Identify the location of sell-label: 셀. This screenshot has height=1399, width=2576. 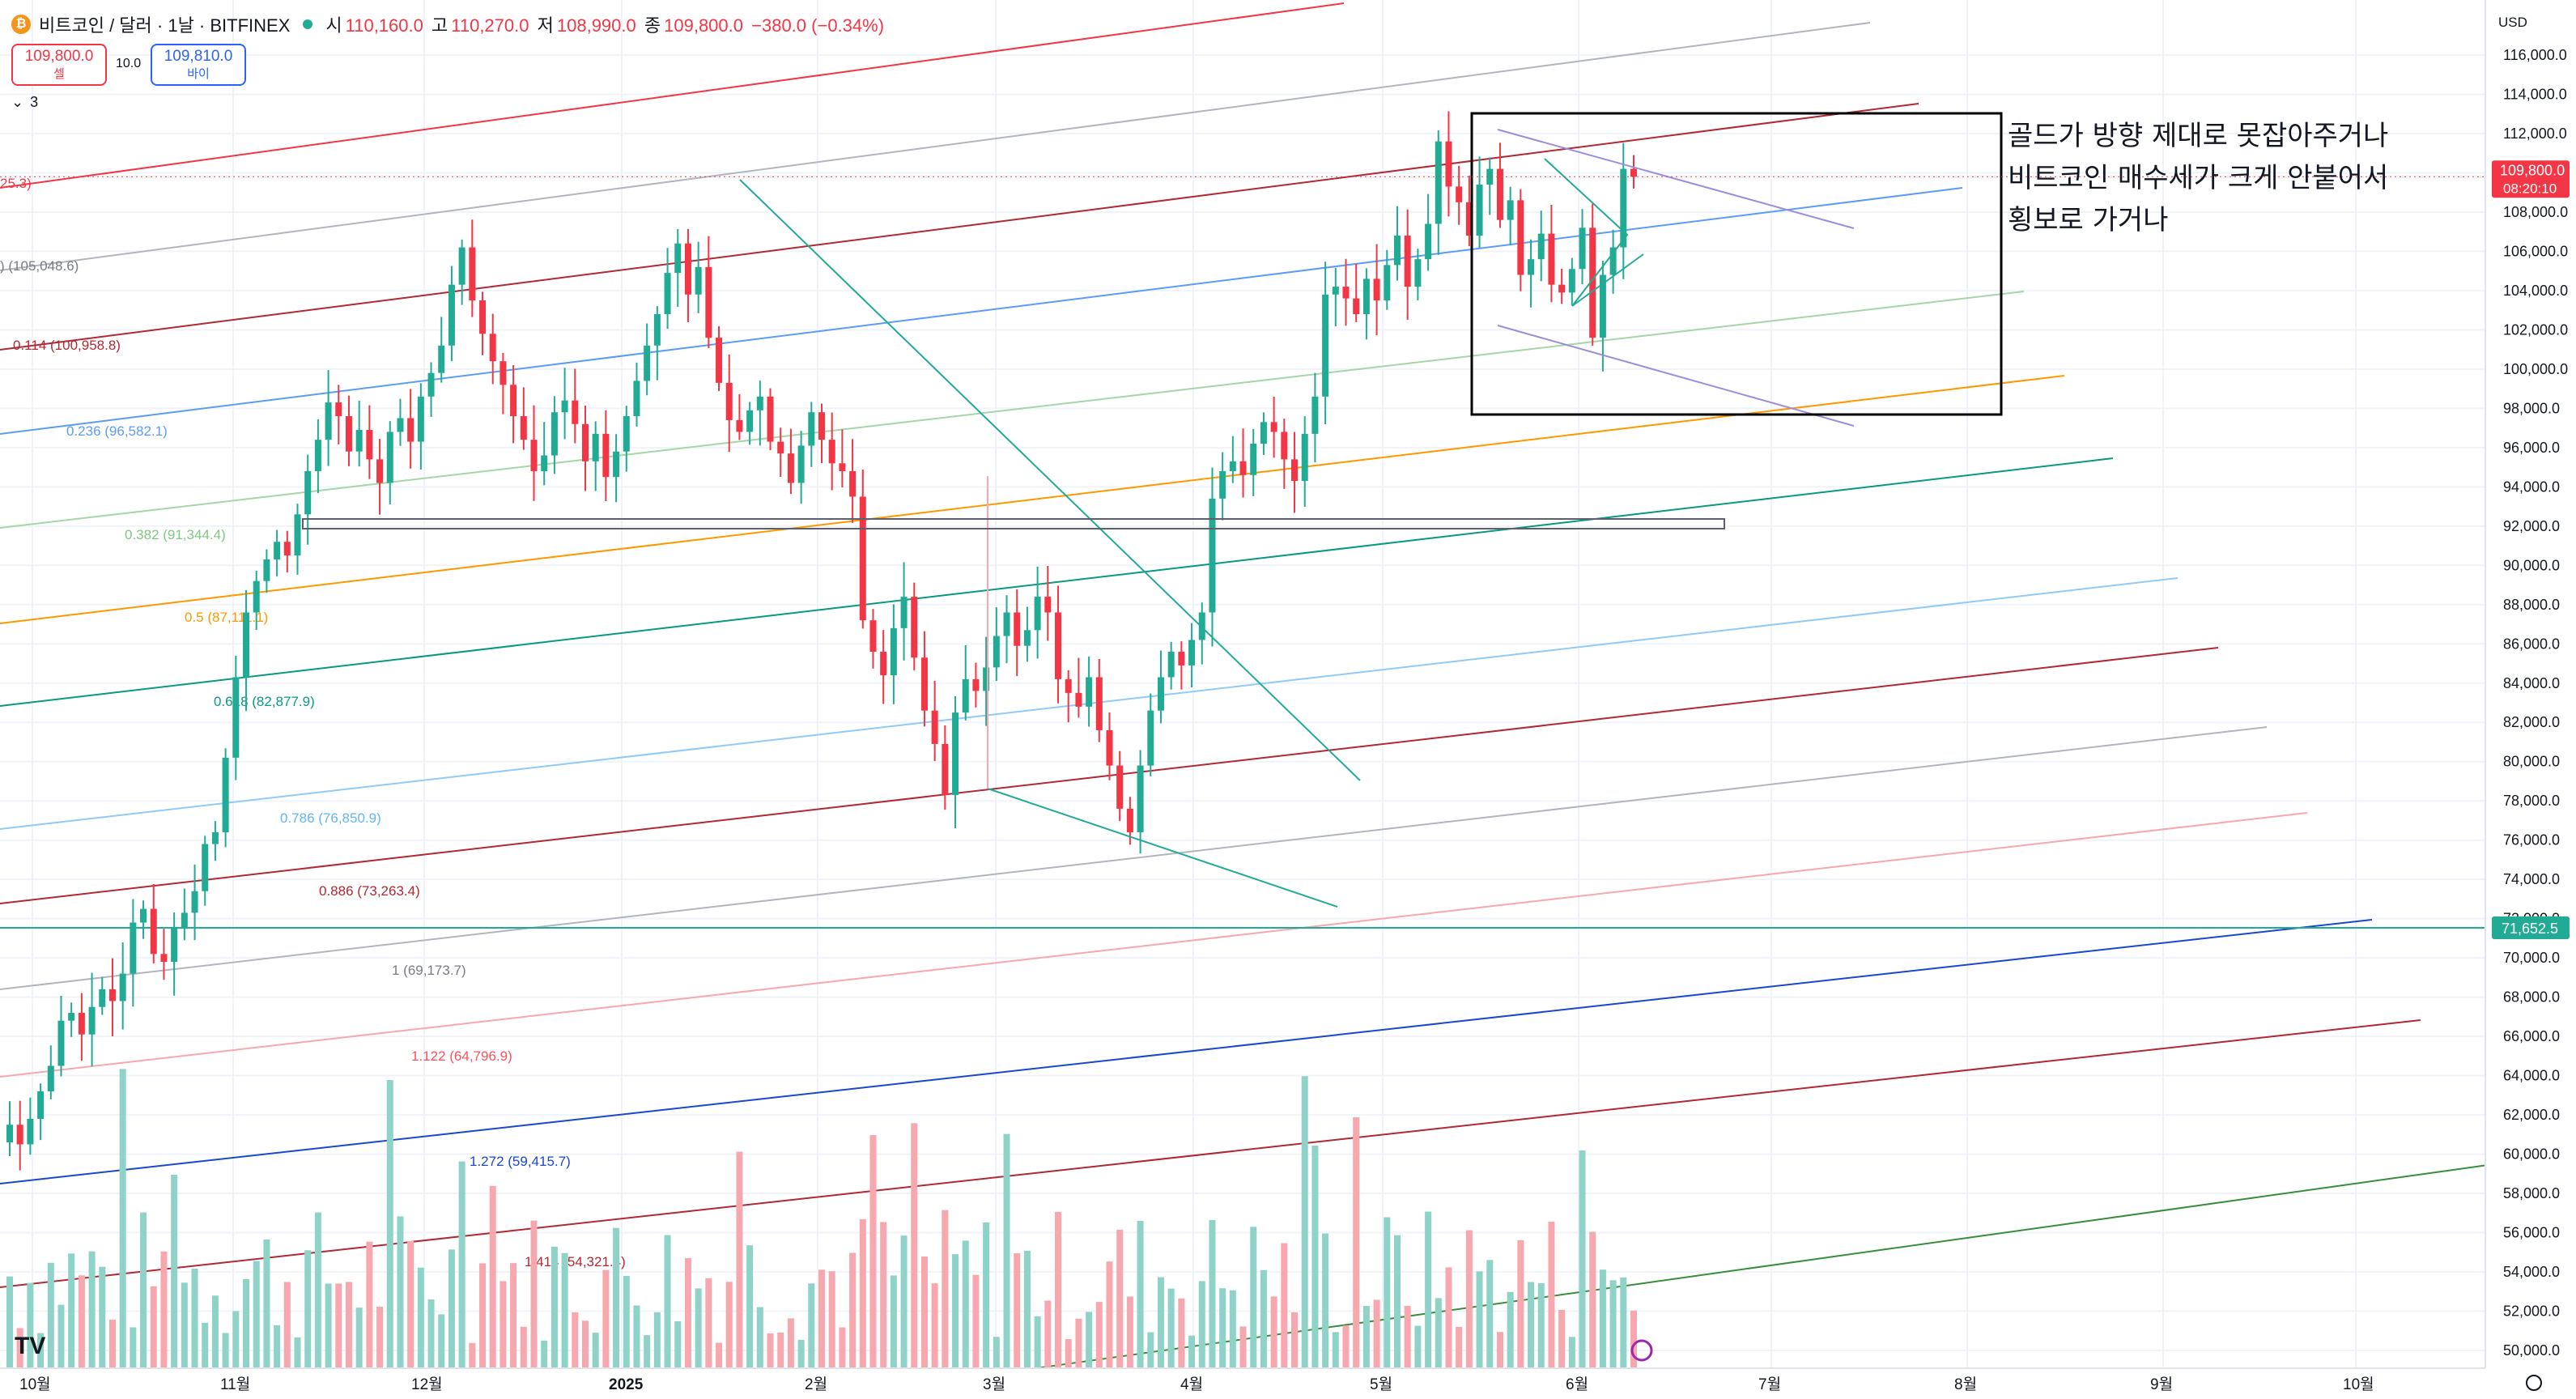
(59, 74).